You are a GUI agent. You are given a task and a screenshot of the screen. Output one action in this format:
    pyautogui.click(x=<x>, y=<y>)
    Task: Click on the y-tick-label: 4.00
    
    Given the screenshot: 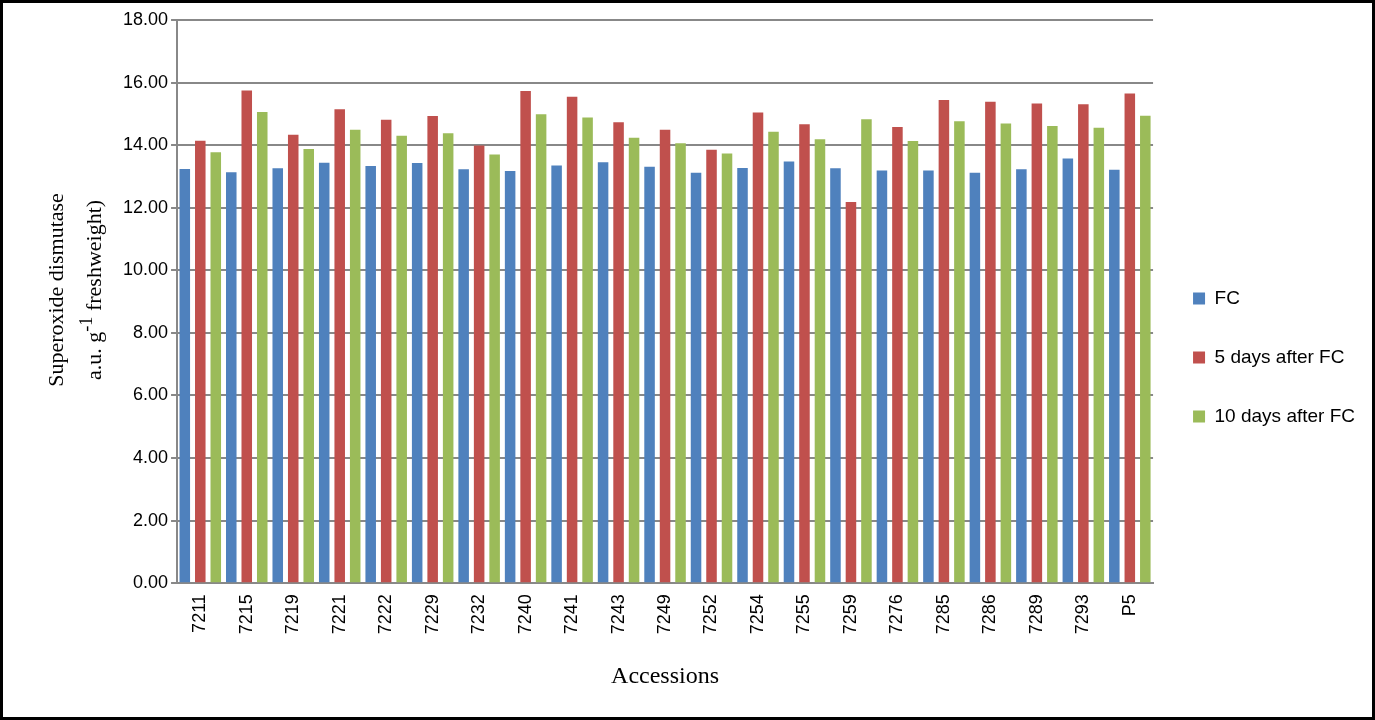 What is the action you would take?
    pyautogui.click(x=151, y=456)
    